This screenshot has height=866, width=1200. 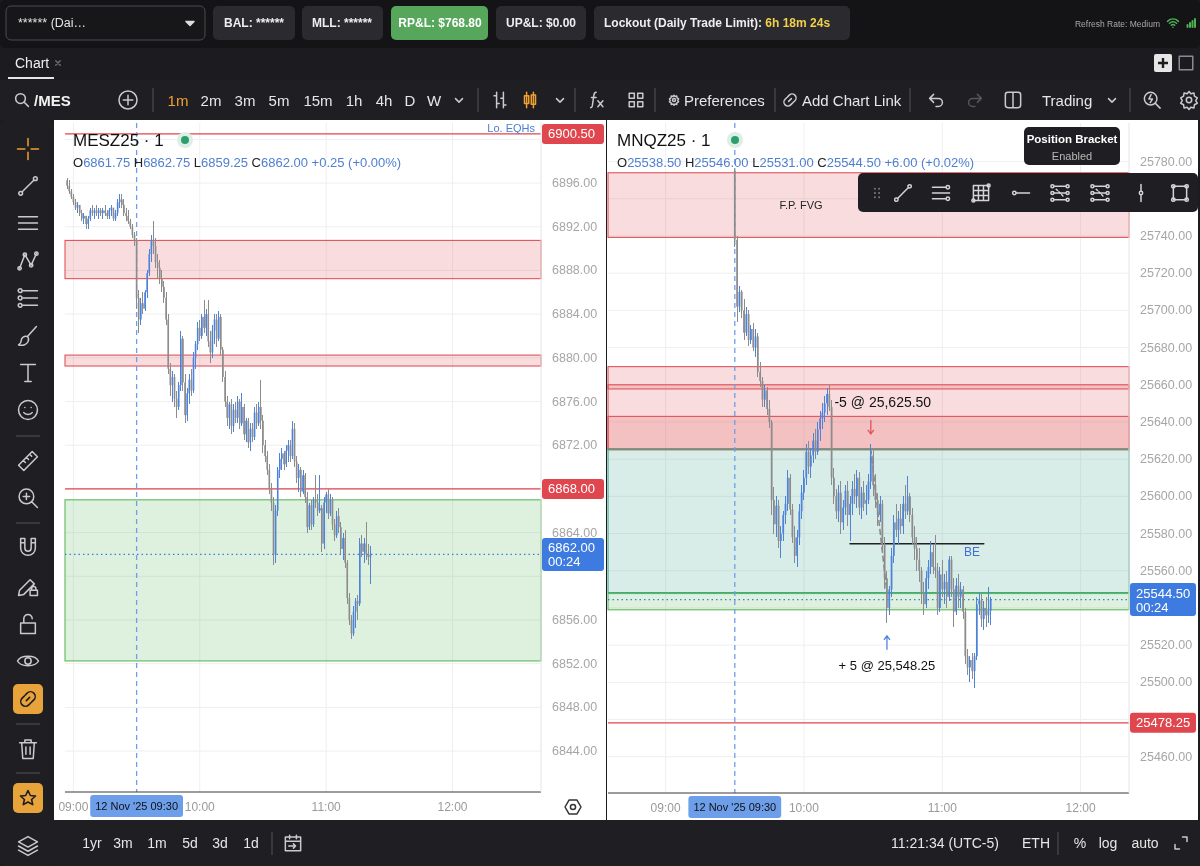 I want to click on text: 1yr, so click(x=92, y=843).